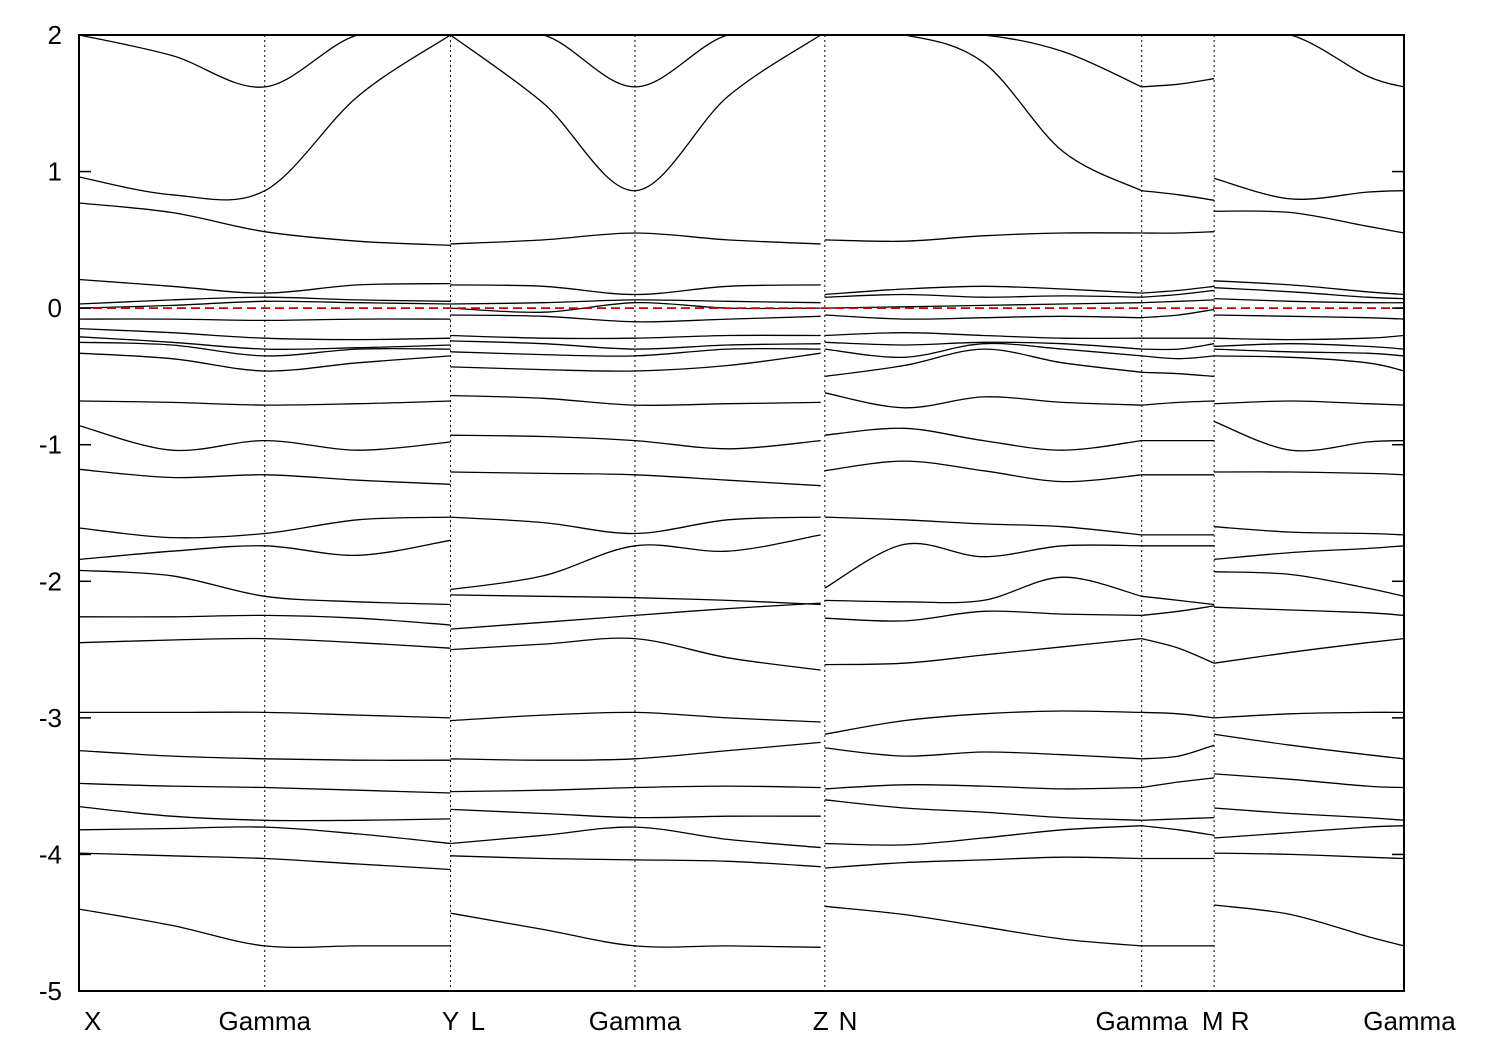  What do you see at coordinates (848, 1021) in the screenshot?
I see `kpoint-label: N` at bounding box center [848, 1021].